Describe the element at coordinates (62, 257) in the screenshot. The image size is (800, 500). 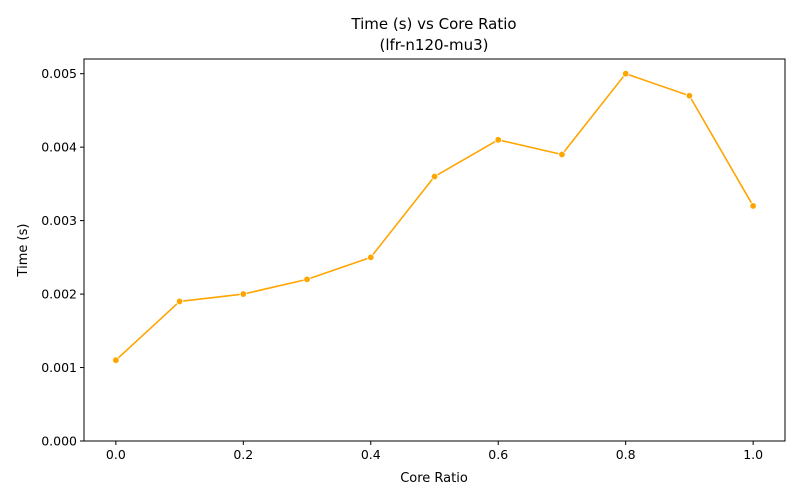
I see `y-axis-ticks: 0.000 0.001 0.002 0.003 0.004 0.005` at that location.